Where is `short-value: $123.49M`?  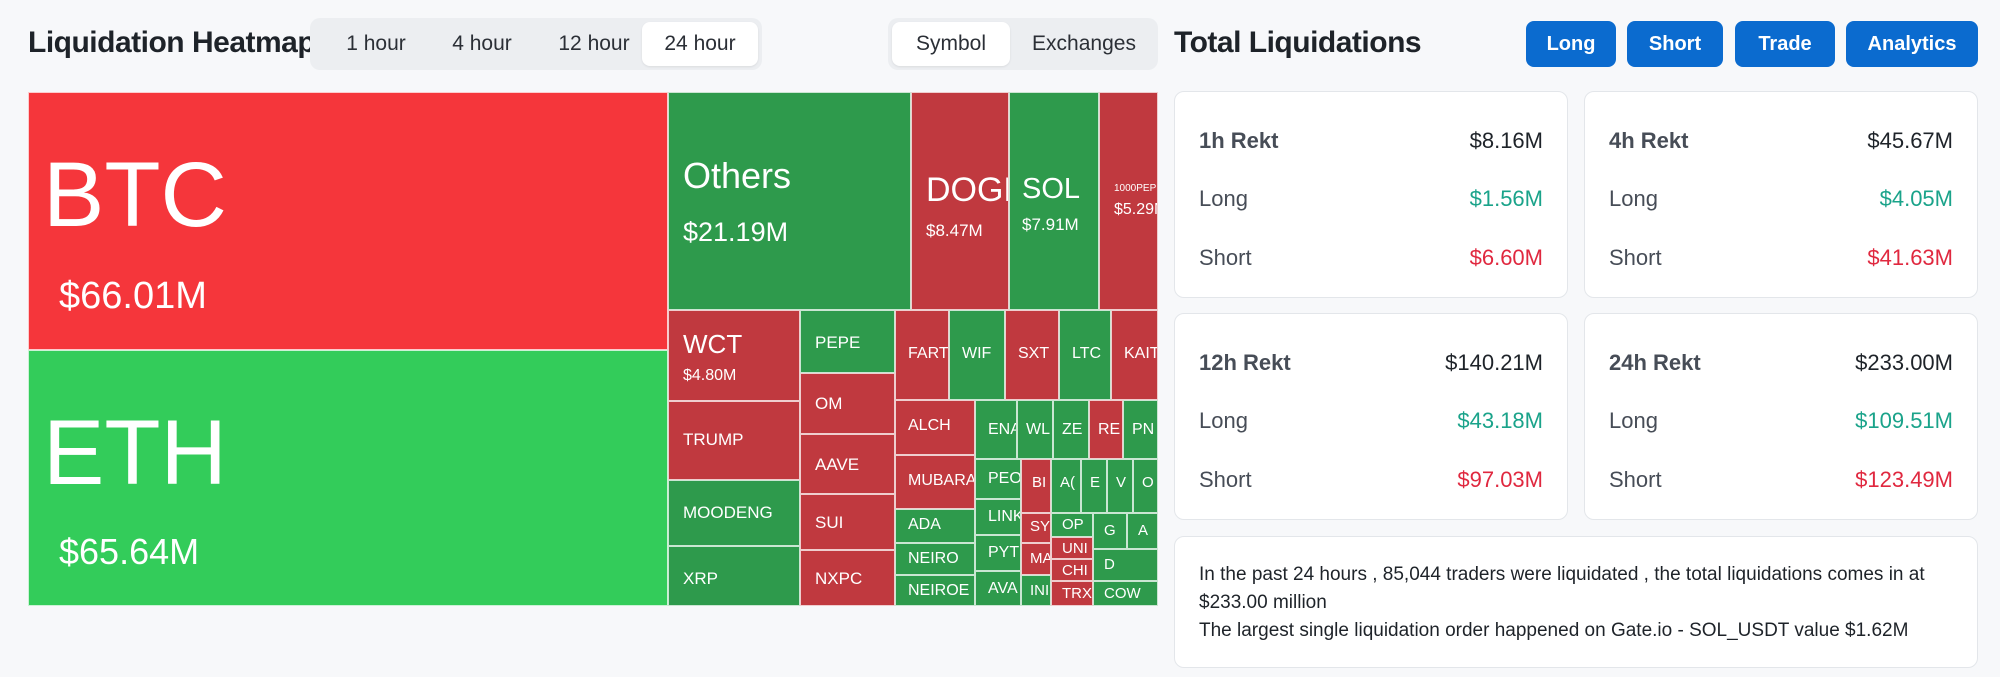 short-value: $123.49M is located at coordinates (1904, 479).